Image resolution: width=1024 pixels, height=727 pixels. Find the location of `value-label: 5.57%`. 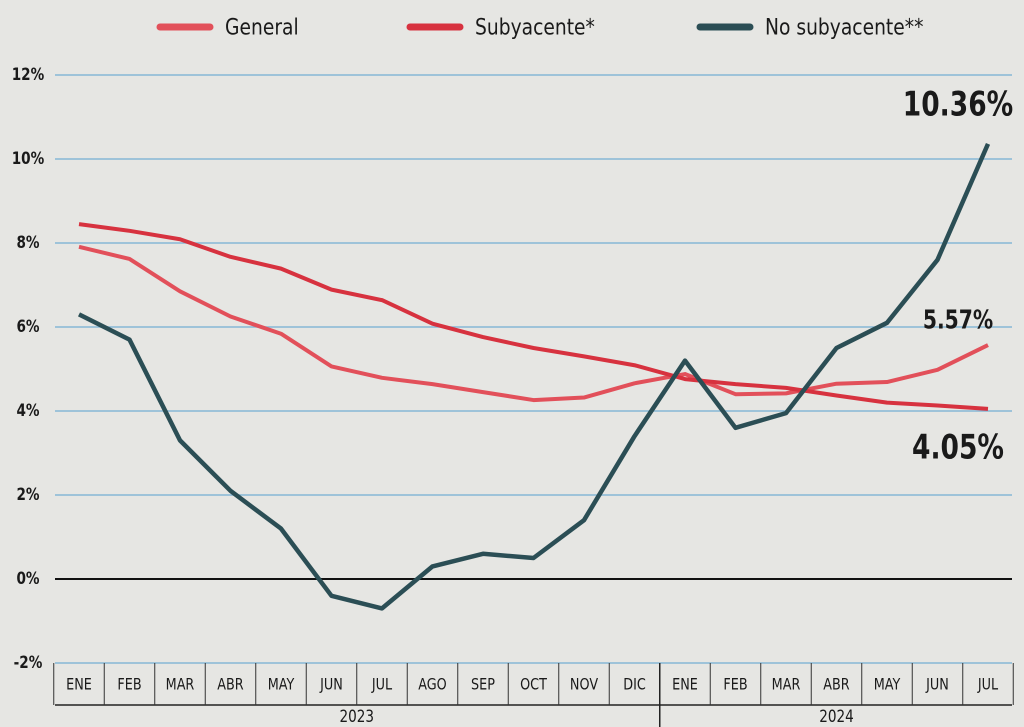

value-label: 5.57% is located at coordinates (958, 320).